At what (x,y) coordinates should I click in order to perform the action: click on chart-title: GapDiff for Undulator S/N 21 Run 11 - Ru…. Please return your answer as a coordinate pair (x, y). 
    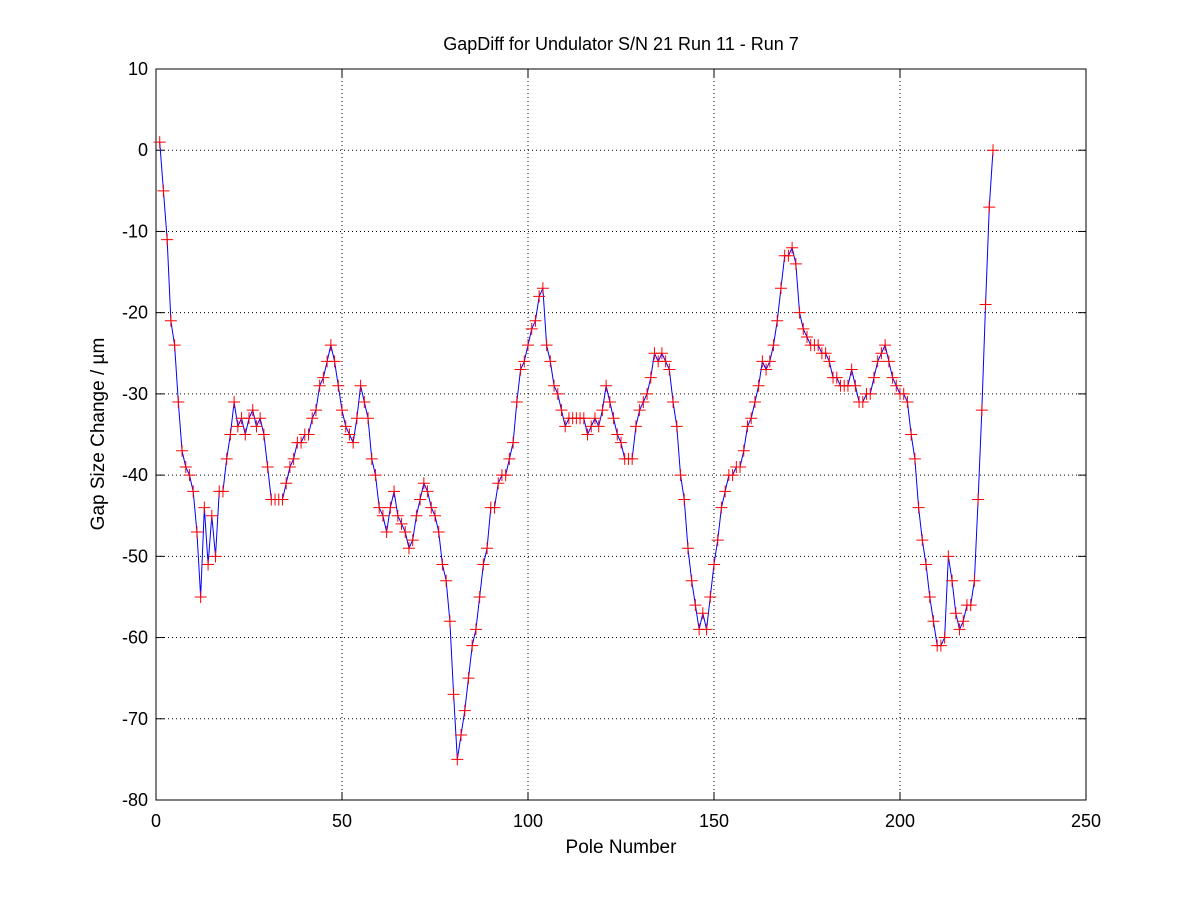
    Looking at the image, I should click on (621, 44).